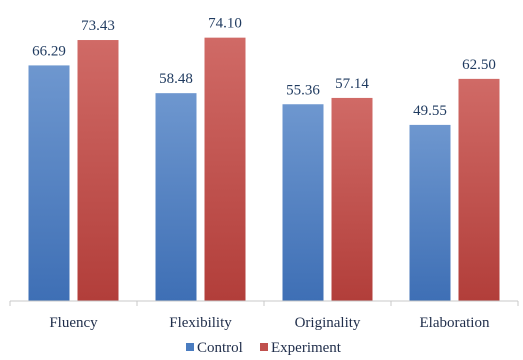  What do you see at coordinates (220, 348) in the screenshot?
I see `legend-label-control: Control` at bounding box center [220, 348].